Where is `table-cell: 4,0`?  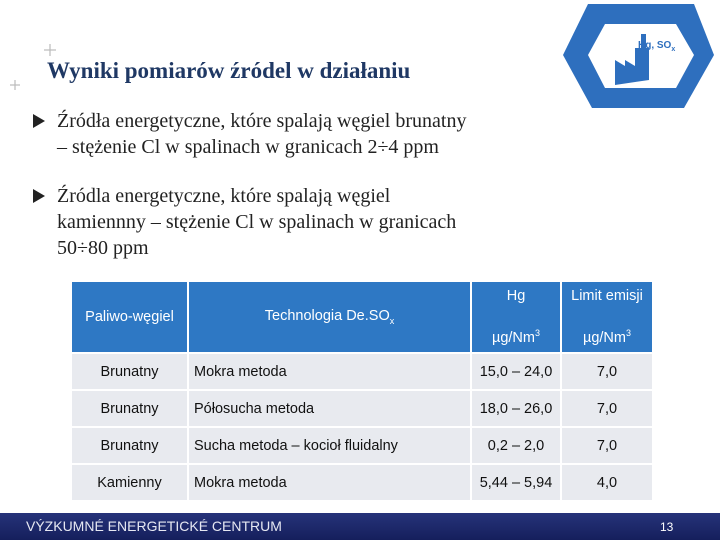
table-cell: 4,0 is located at coordinates (607, 482).